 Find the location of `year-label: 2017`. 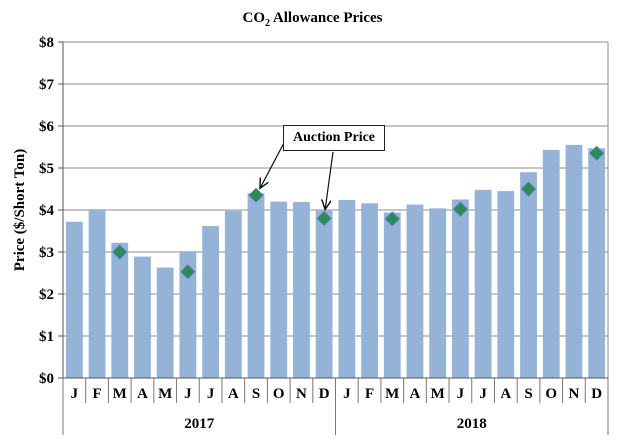

year-label: 2017 is located at coordinates (199, 424).